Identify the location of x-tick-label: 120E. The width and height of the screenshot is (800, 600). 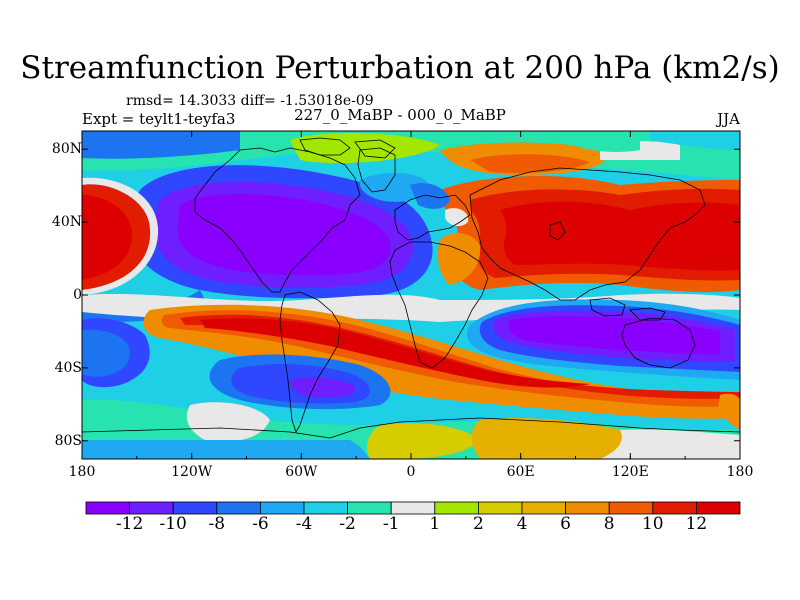
(630, 472).